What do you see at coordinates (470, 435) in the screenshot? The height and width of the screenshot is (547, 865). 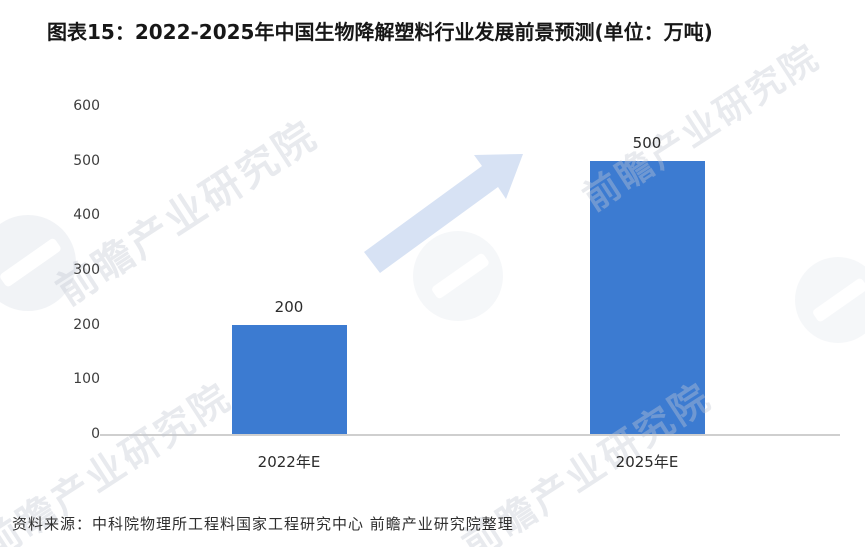 I see `x-axis-line` at bounding box center [470, 435].